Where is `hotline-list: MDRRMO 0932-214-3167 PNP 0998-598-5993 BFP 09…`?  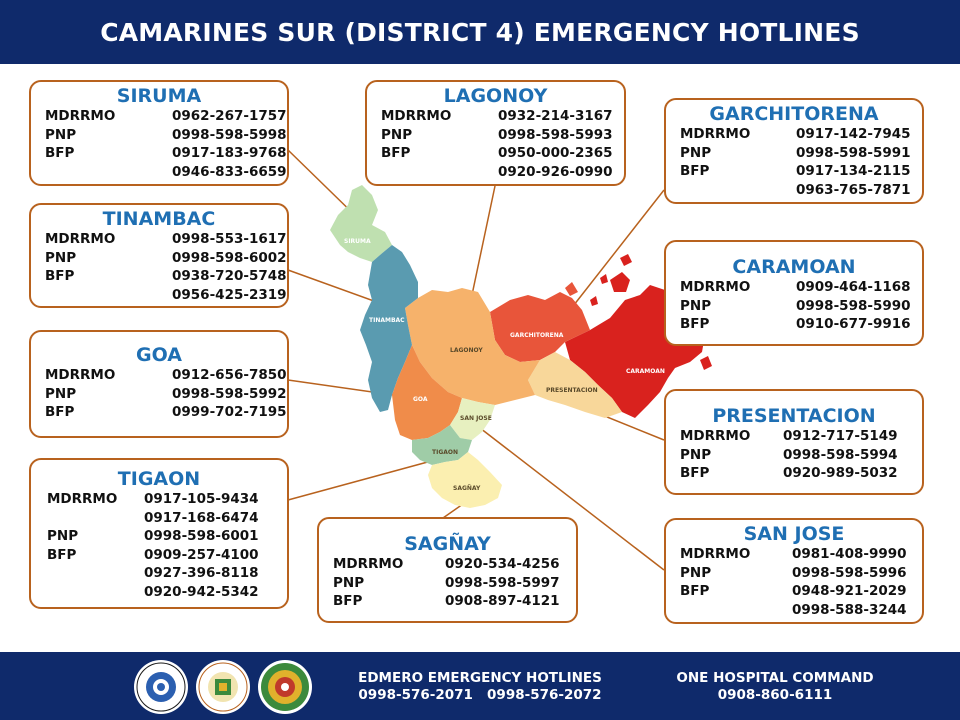
hotline-list: MDRRMO 0932-214-3167 PNP 0998-598-5993 BFP 09… is located at coordinates (502, 144).